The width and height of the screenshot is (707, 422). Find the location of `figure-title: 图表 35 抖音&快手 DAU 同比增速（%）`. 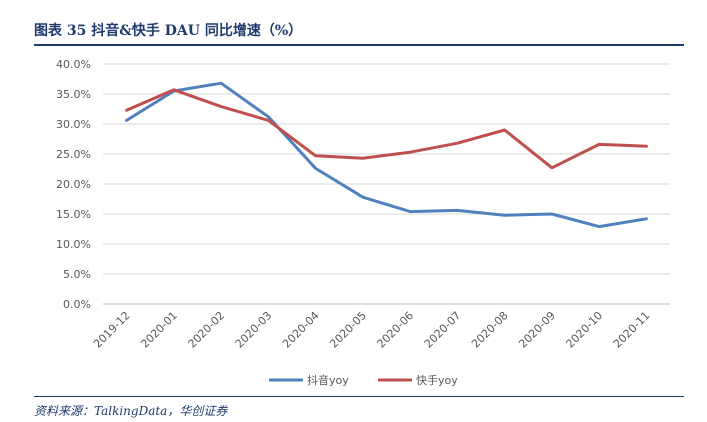

figure-title: 图表 35 抖音&快手 DAU 同比增速（%） is located at coordinates (168, 31).